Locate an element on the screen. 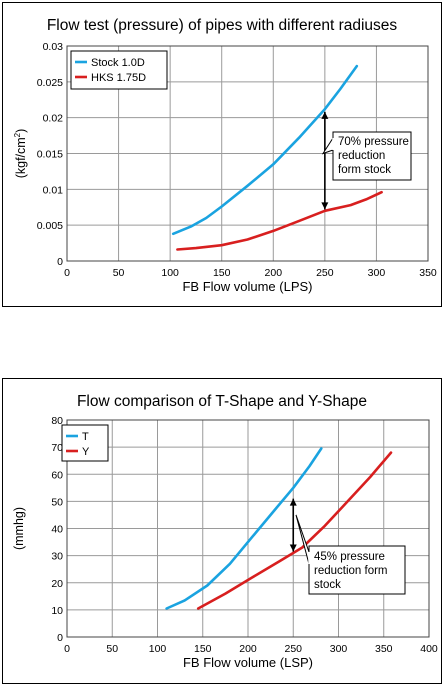 Image resolution: width=445 pixels, height=687 pixels. y-axis-label-close: ) is located at coordinates (21, 131).